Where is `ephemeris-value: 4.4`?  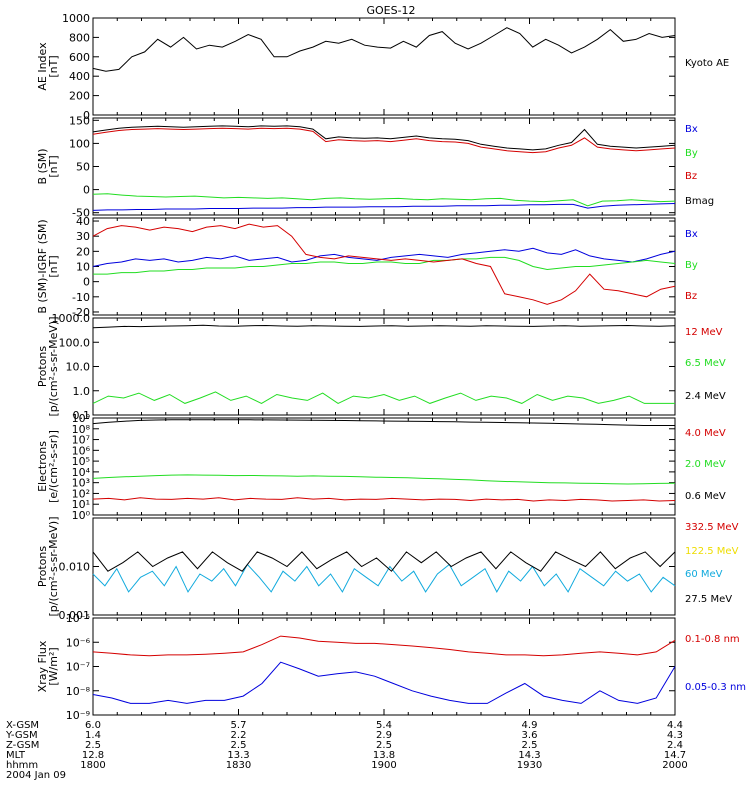 ephemeris-value: 4.4 is located at coordinates (675, 725).